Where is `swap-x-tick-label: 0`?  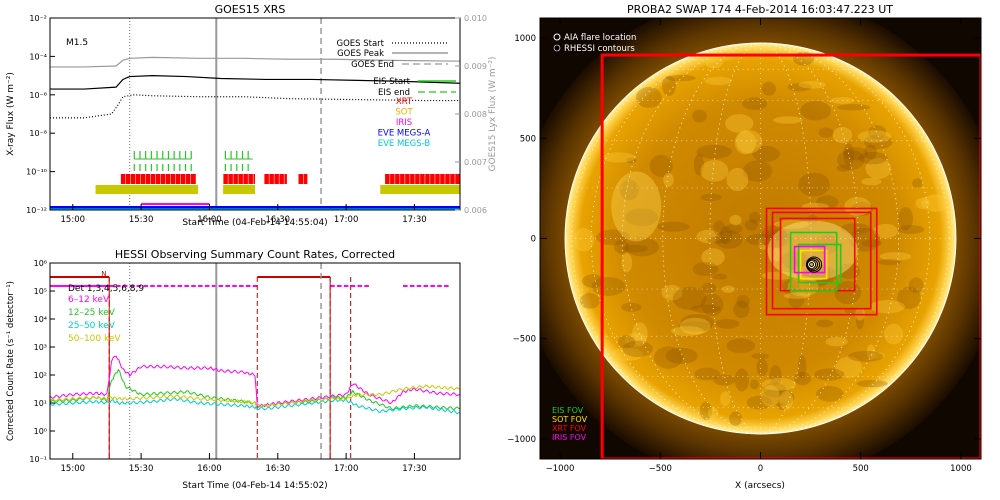
swap-x-tick-label: 0 is located at coordinates (760, 469).